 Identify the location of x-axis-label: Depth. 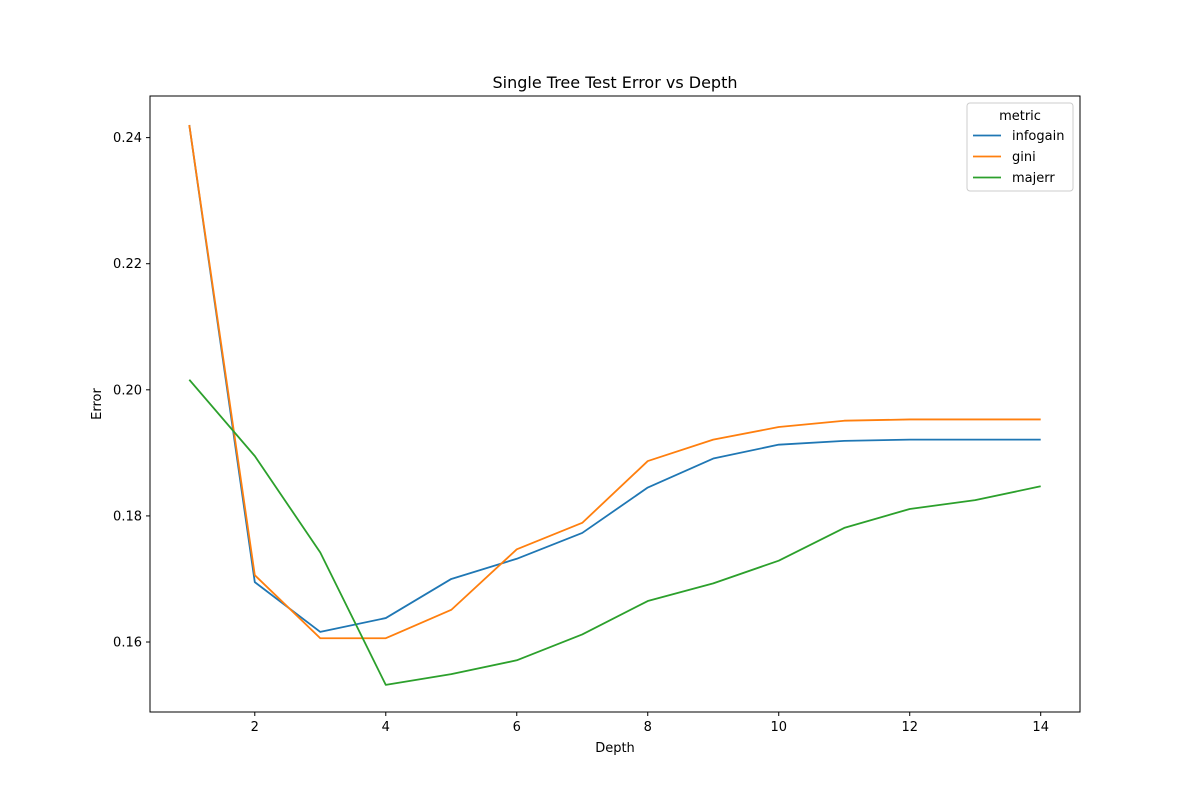
(615, 748).